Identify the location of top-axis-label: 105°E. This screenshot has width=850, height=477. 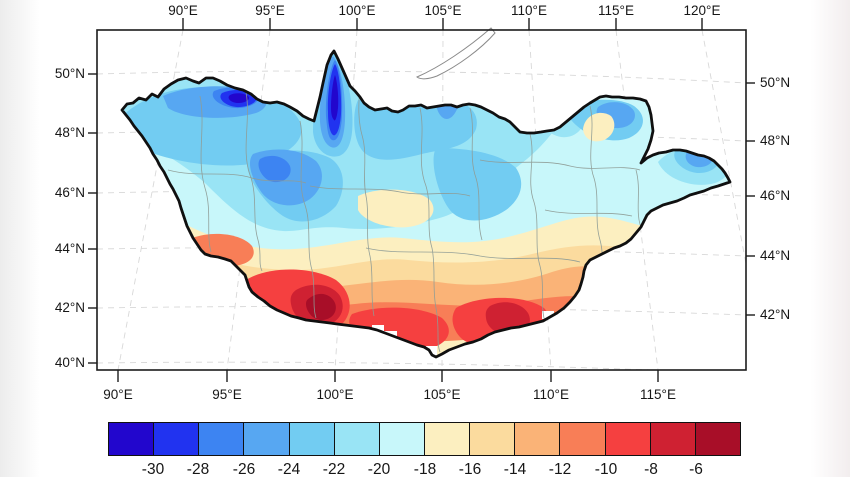
(443, 10).